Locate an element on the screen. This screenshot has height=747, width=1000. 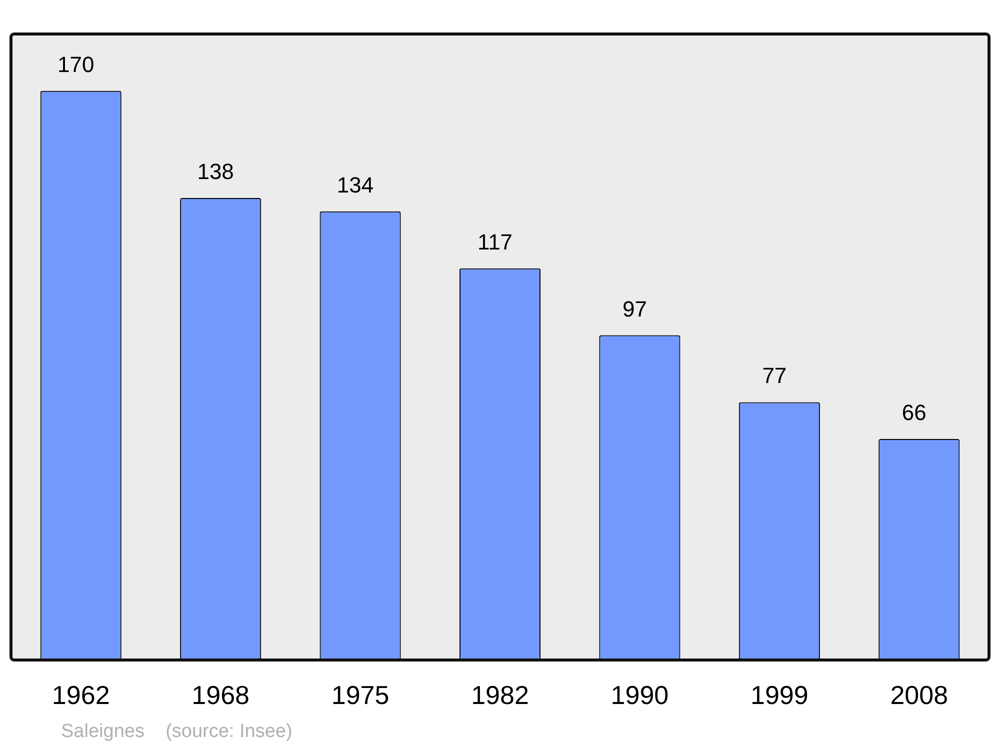
x-tick-label: 1990 is located at coordinates (639, 695).